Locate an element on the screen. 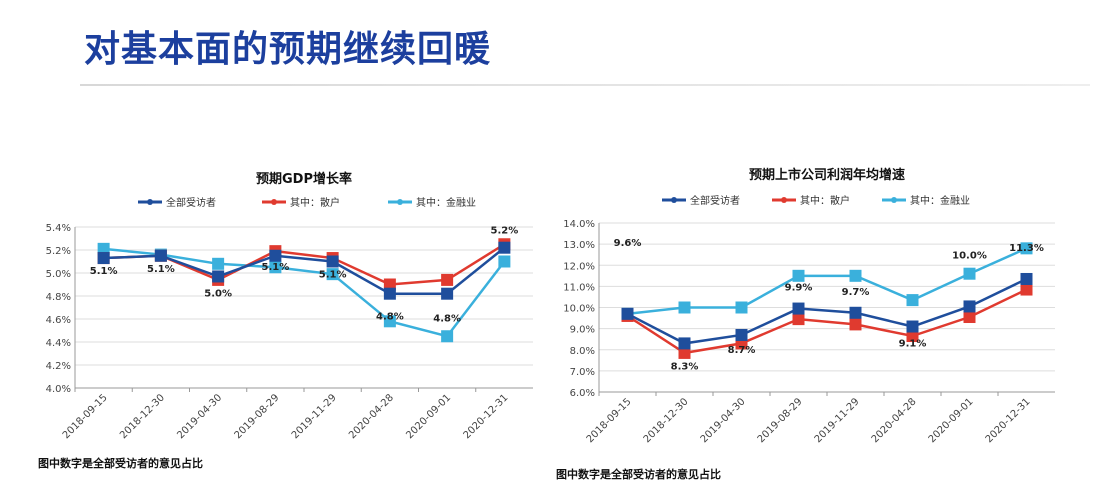 This screenshot has height=500, width=1108. y-tick-label: 7.0% is located at coordinates (582, 372).